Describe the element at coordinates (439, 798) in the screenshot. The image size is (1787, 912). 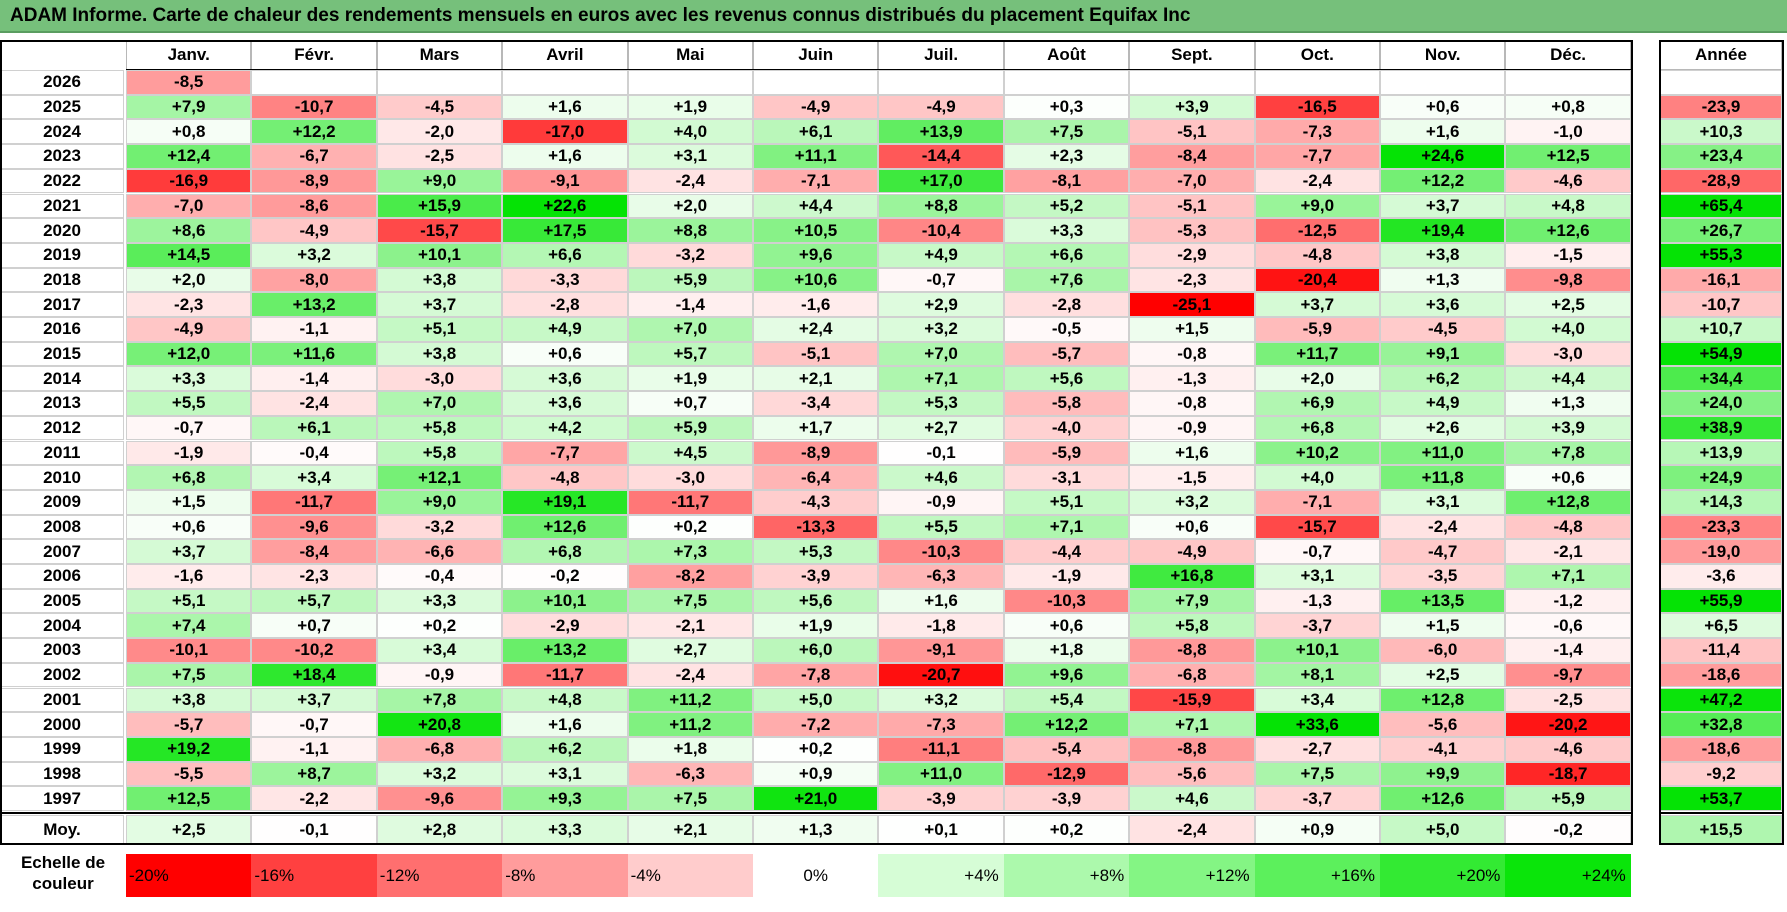
I see `heatmap-cell: -9,6` at that location.